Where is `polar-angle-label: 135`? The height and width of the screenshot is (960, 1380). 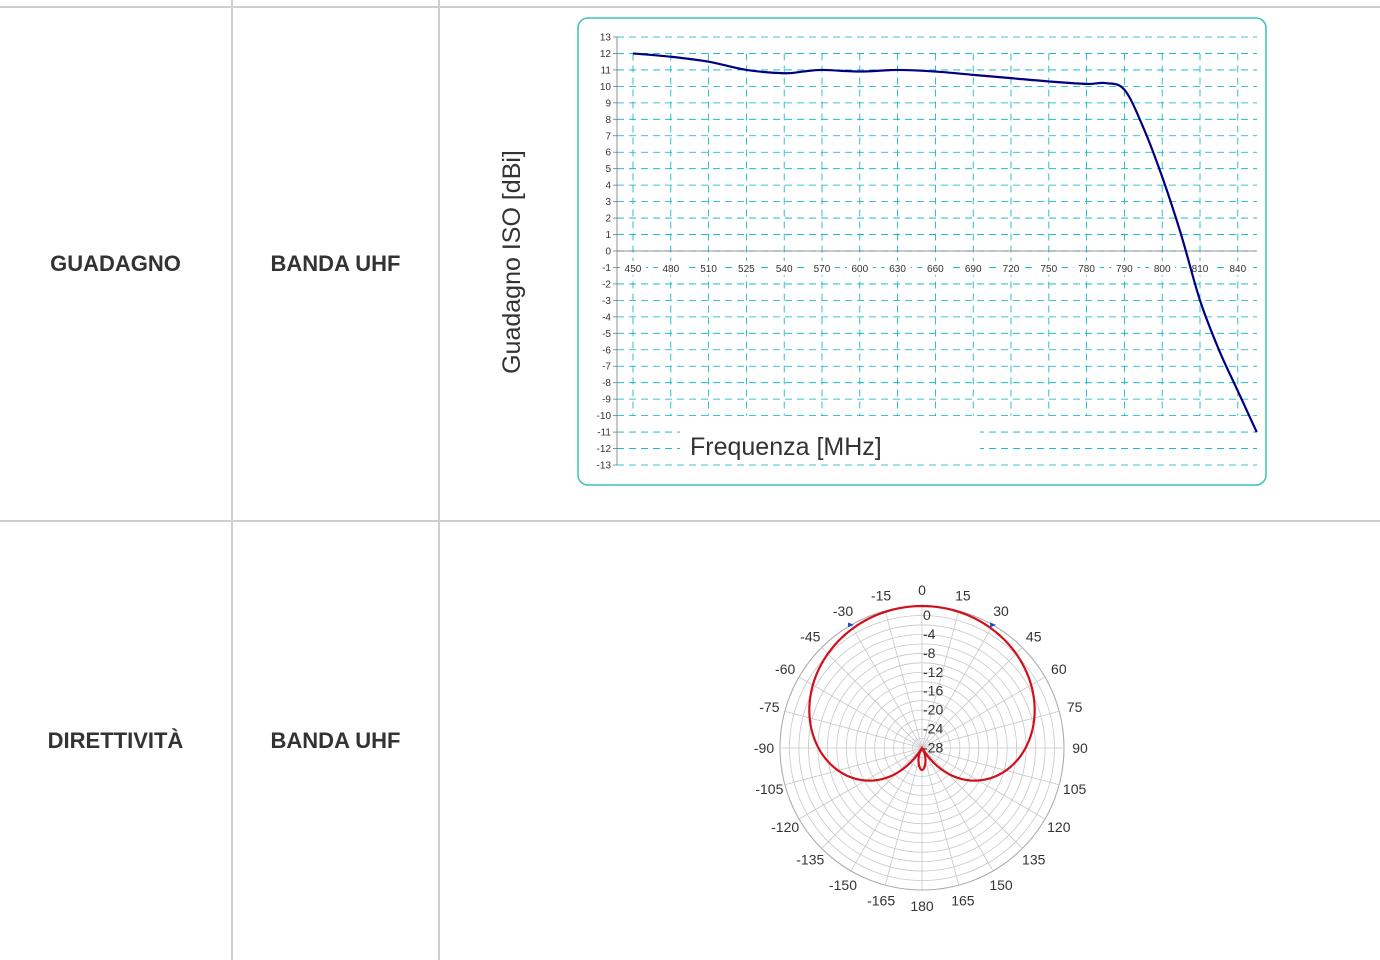 polar-angle-label: 135 is located at coordinates (1034, 860).